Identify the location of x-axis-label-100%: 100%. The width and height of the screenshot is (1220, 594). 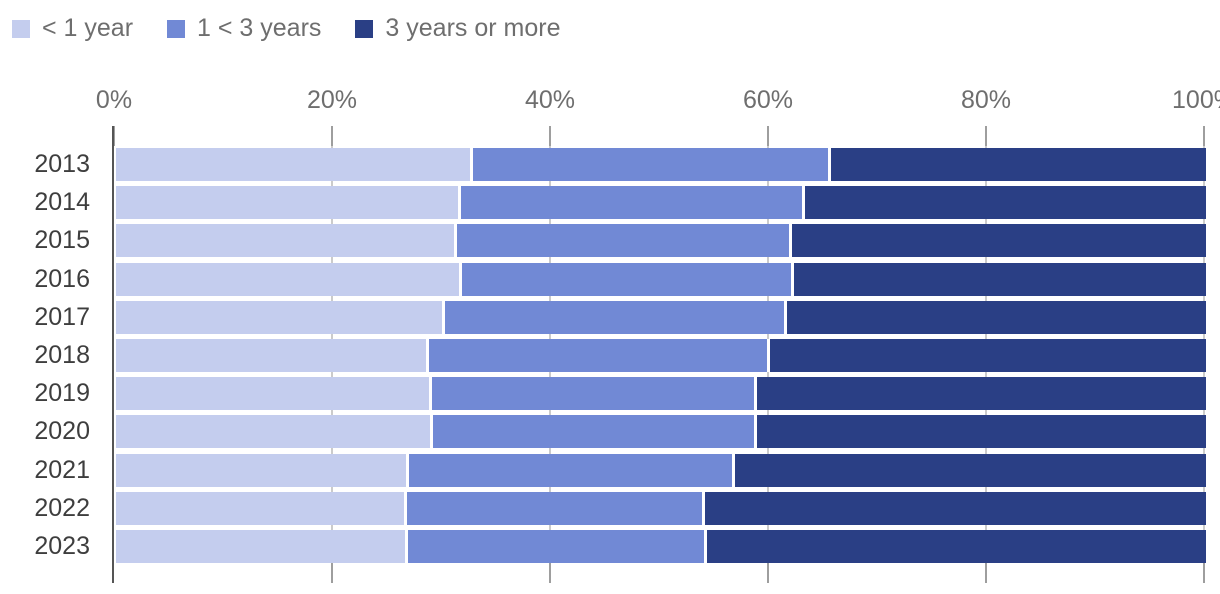
(1196, 100).